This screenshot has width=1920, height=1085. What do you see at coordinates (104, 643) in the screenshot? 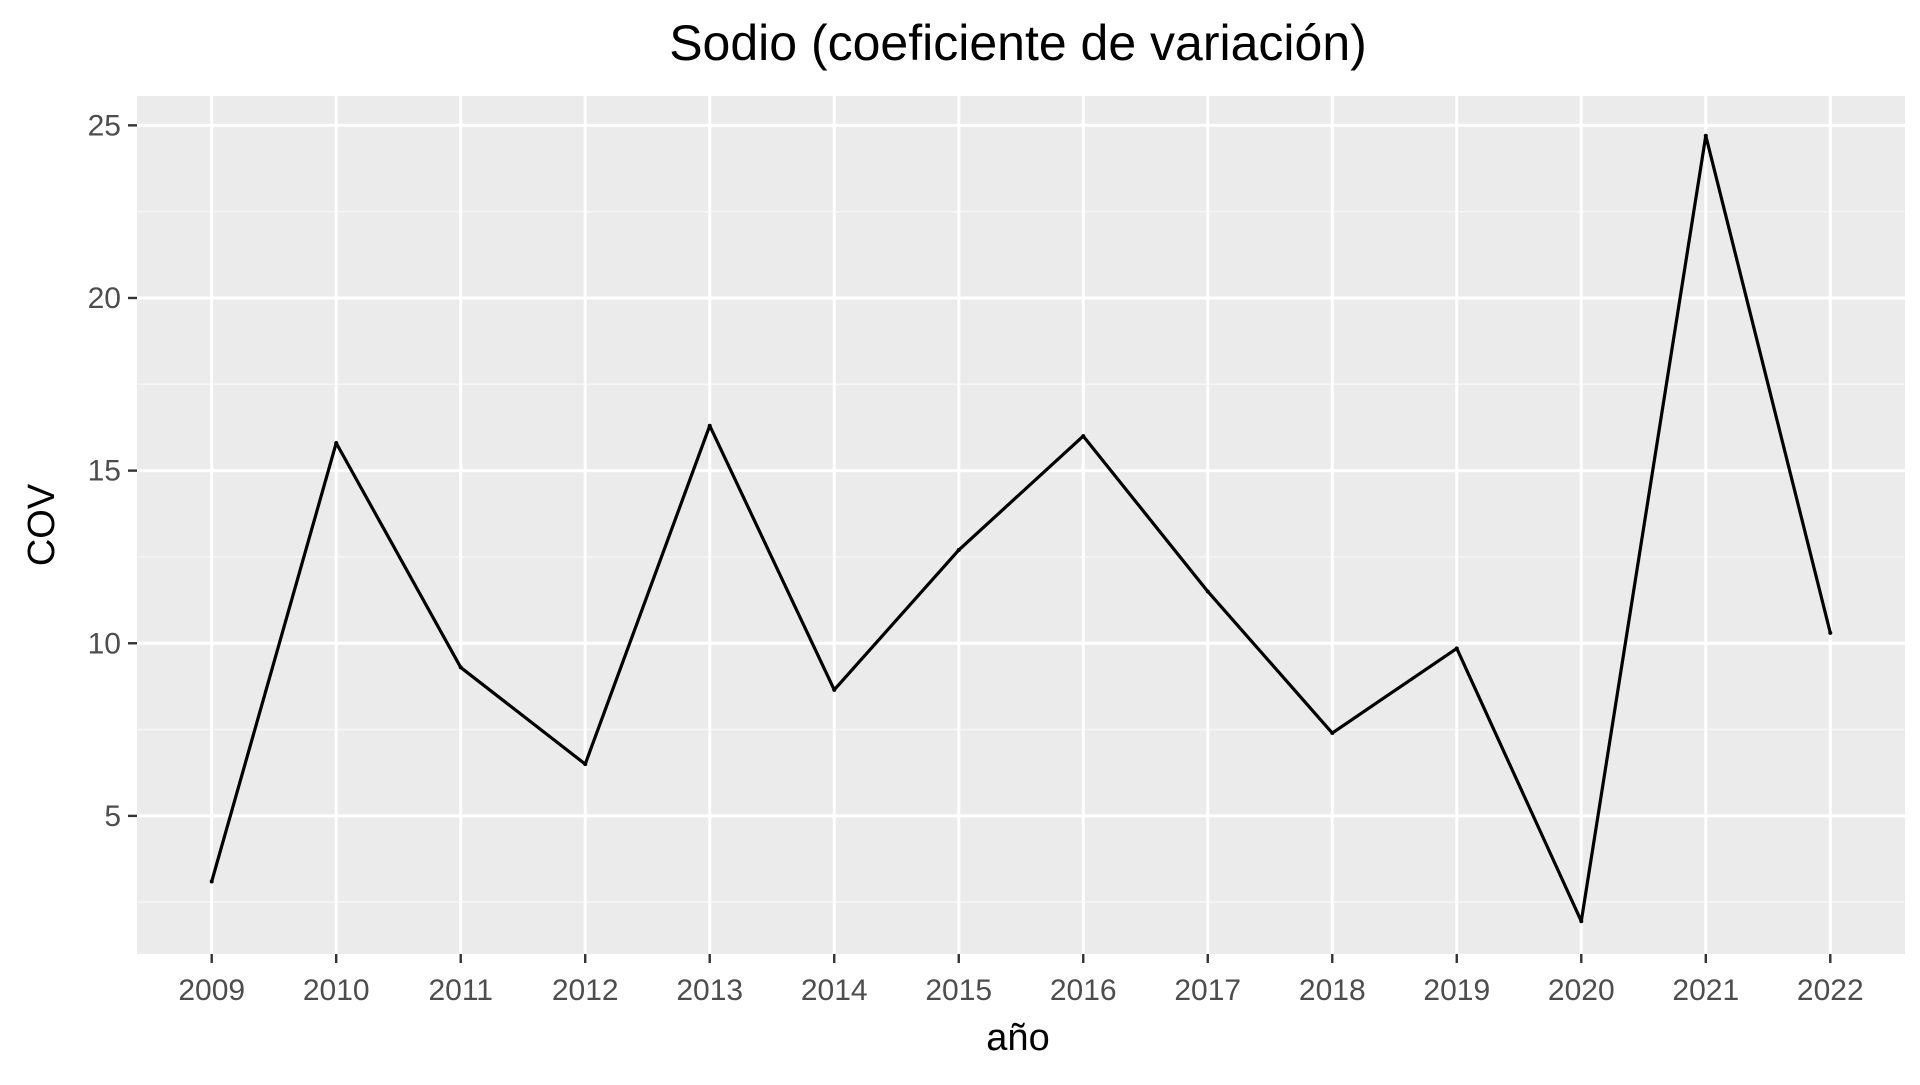
I see `y-tick-label: 10` at bounding box center [104, 643].